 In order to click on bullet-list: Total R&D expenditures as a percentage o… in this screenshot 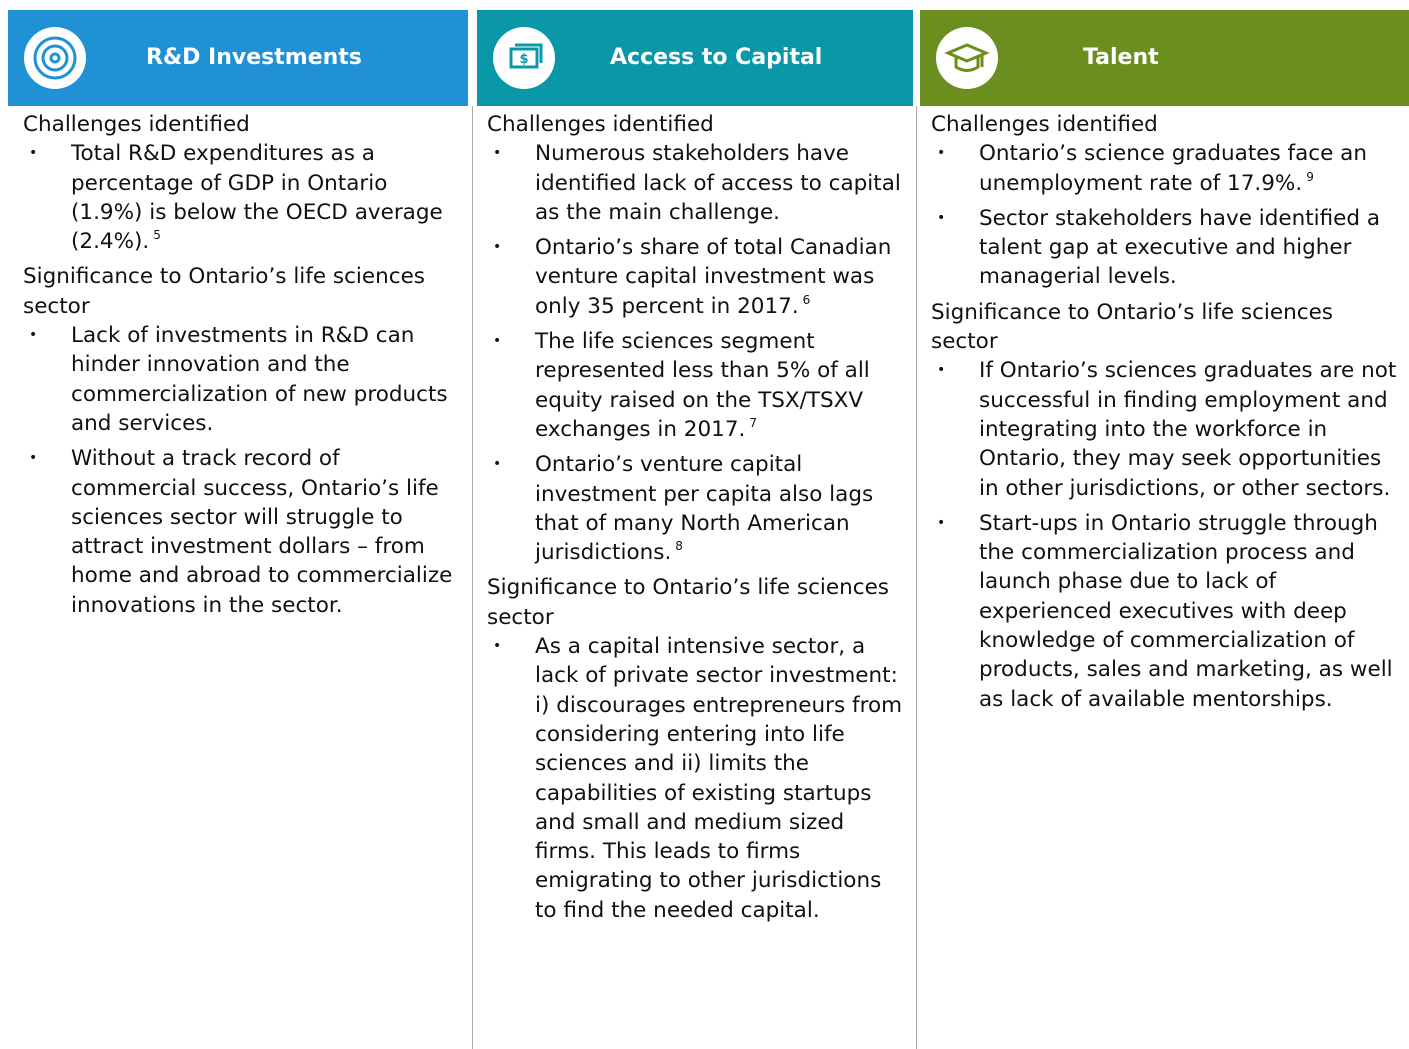, I will do `click(242, 197)`.